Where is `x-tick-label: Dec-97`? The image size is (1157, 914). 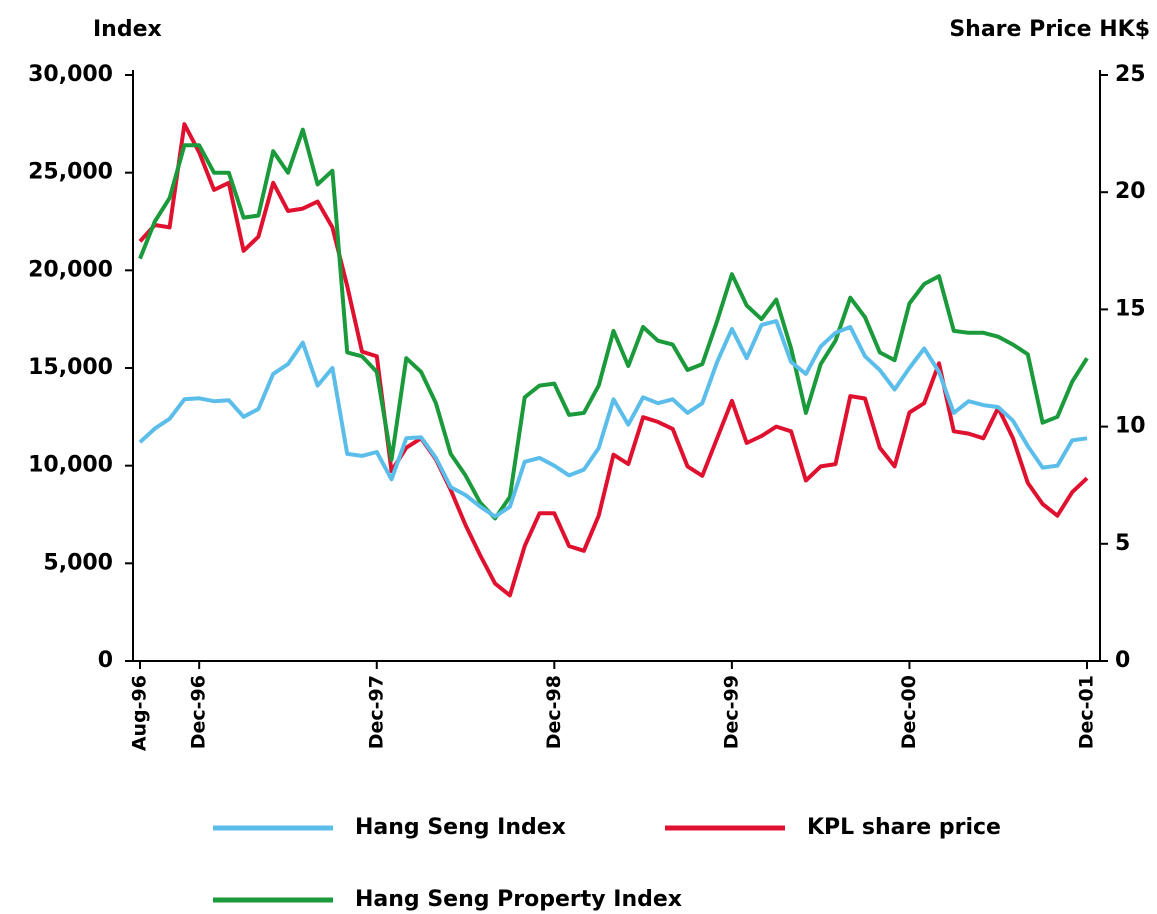
x-tick-label: Dec-97 is located at coordinates (376, 712).